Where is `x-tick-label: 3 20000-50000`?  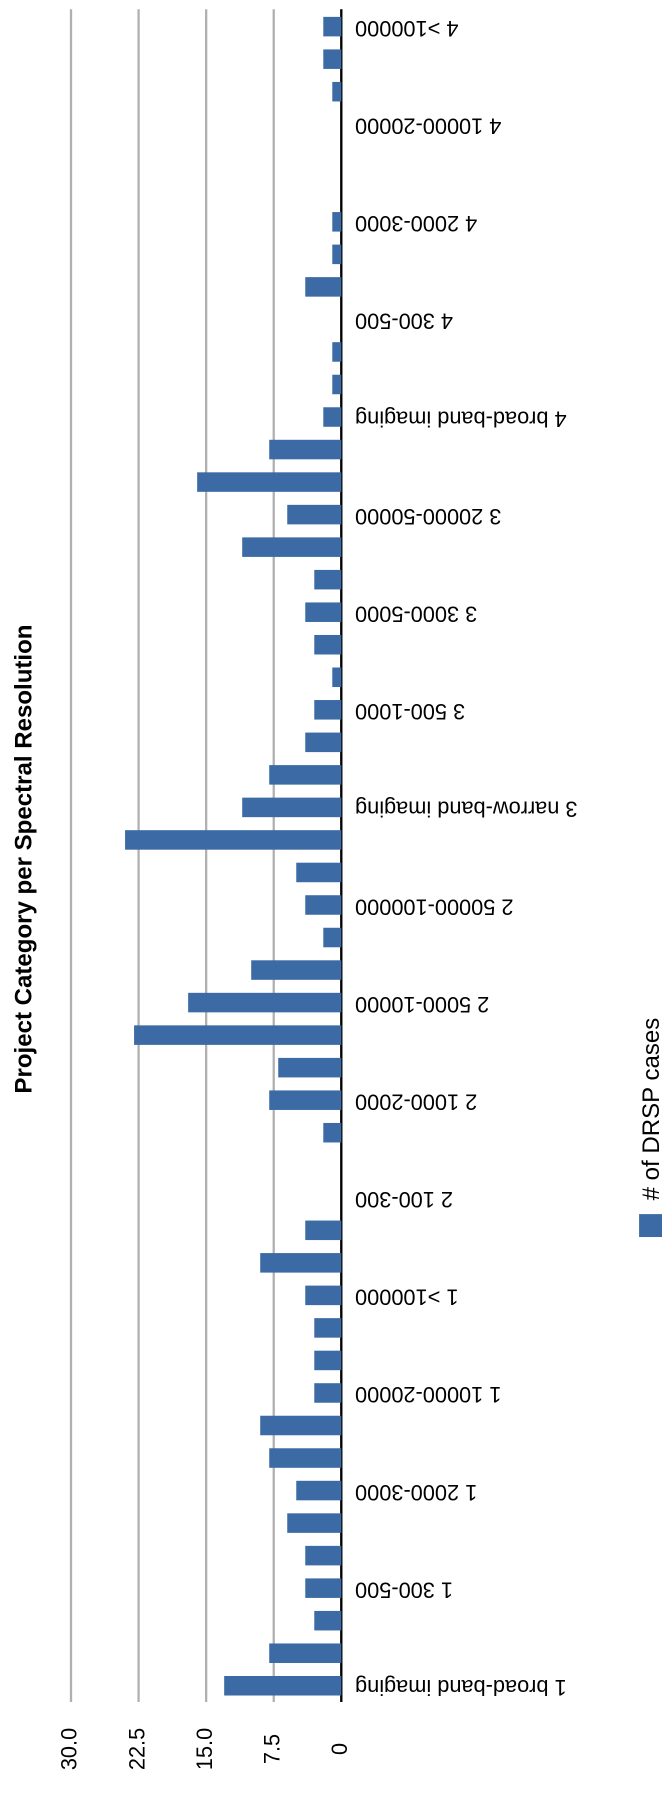 x-tick-label: 3 20000-50000 is located at coordinates (428, 516).